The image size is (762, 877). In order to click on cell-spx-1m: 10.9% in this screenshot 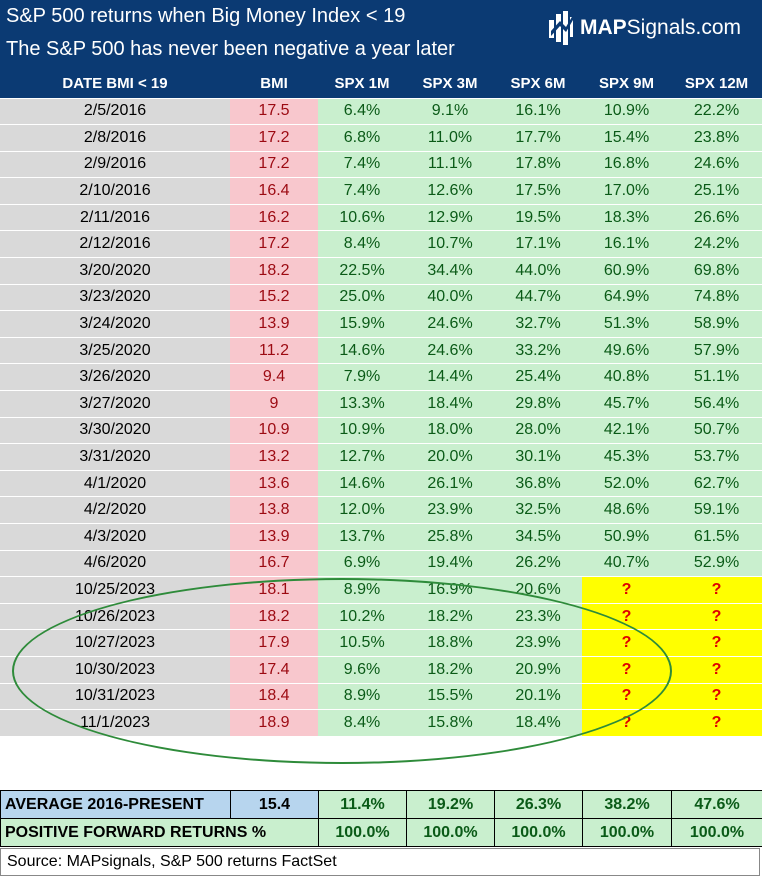, I will do `click(362, 431)`.